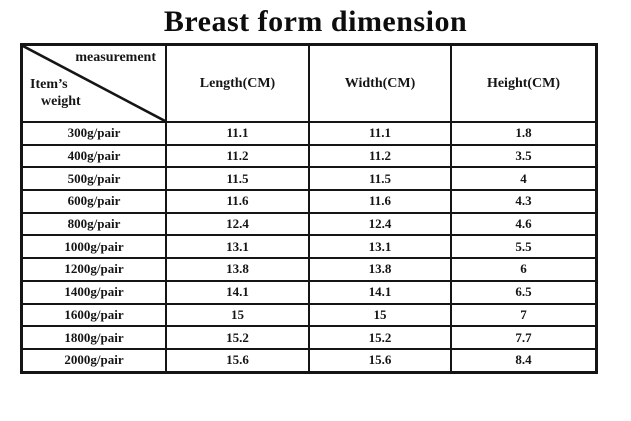 The image size is (631, 421). What do you see at coordinates (237, 315) in the screenshot?
I see `length-cell: 15` at bounding box center [237, 315].